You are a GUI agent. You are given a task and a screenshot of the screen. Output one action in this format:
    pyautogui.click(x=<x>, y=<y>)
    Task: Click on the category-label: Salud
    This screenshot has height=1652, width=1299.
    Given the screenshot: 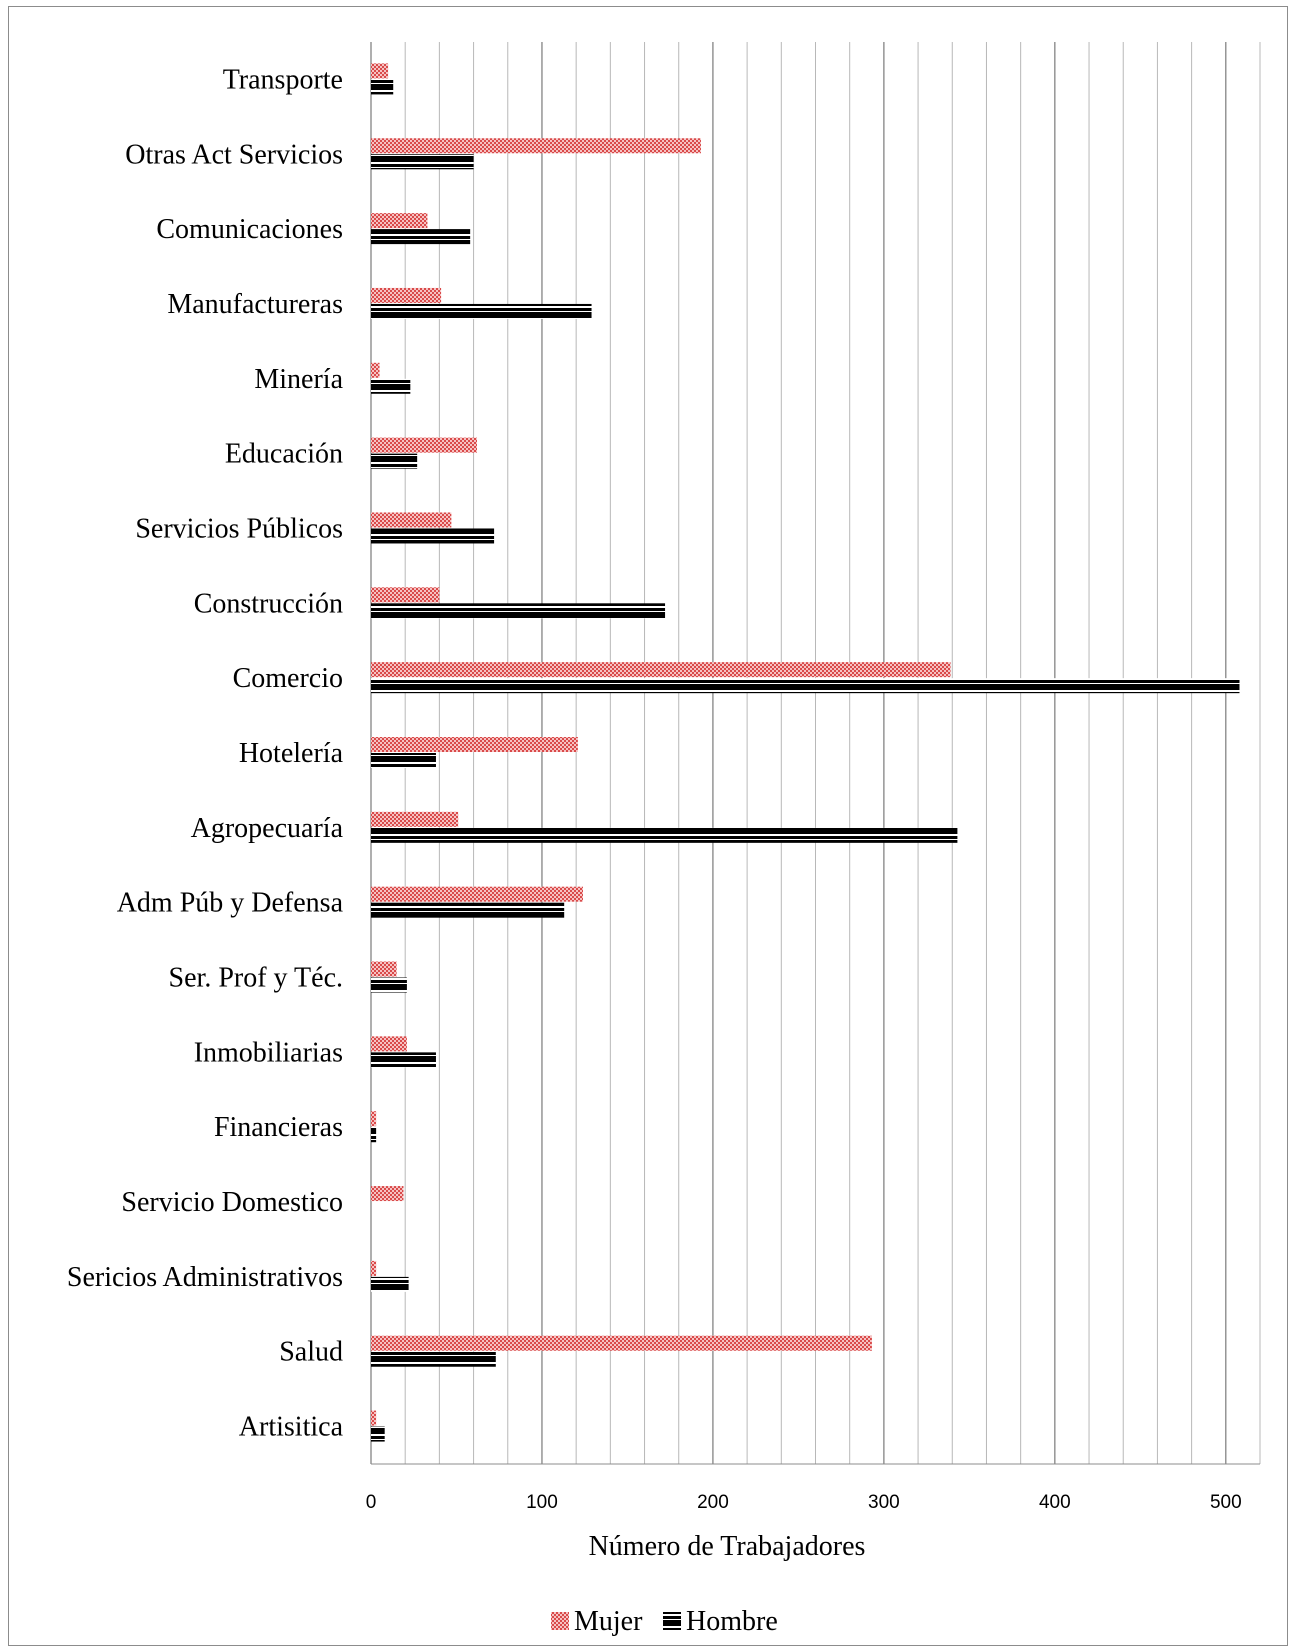 What is the action you would take?
    pyautogui.click(x=311, y=1352)
    